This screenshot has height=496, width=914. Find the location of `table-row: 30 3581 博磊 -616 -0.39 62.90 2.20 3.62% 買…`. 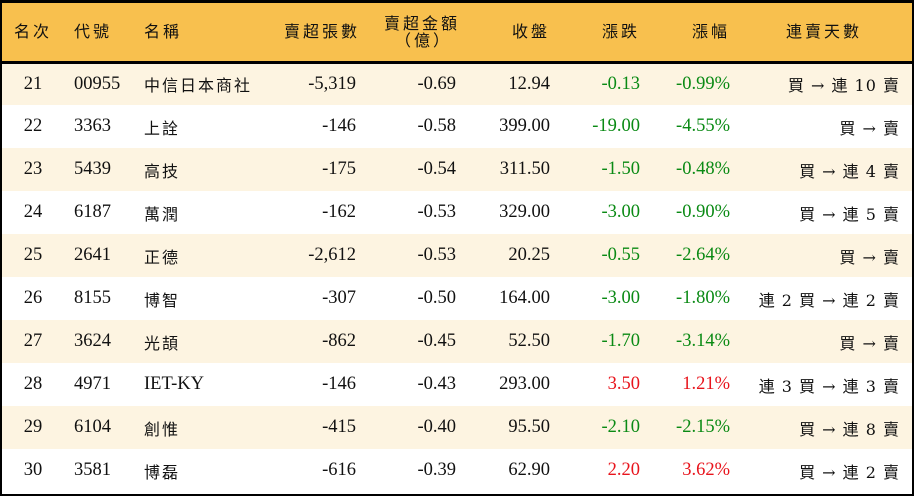

table-row: 30 3581 博磊 -616 -0.39 62.90 2.20 3.62% 買… is located at coordinates (457, 470).